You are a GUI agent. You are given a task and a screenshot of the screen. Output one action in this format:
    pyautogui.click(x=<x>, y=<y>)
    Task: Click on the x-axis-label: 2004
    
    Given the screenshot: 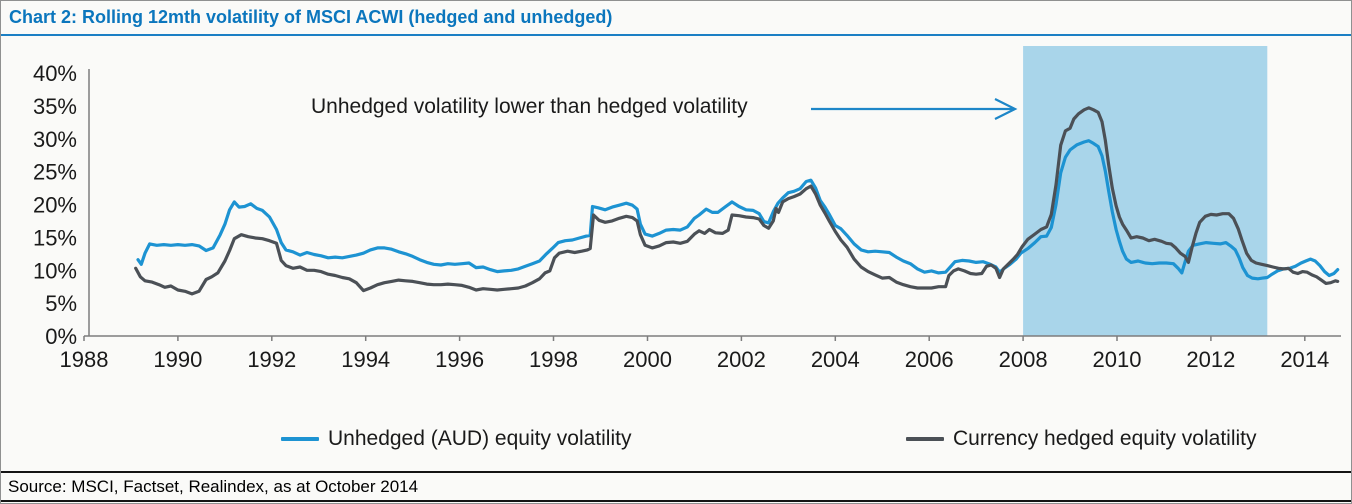 What is the action you would take?
    pyautogui.click(x=835, y=359)
    